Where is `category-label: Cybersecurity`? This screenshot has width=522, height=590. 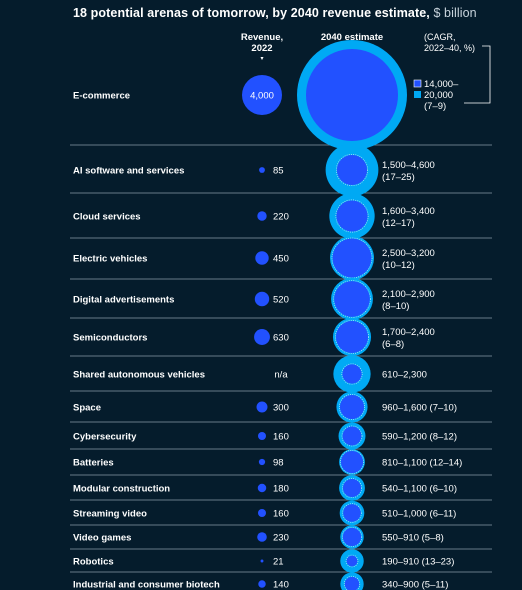 category-label: Cybersecurity is located at coordinates (105, 437).